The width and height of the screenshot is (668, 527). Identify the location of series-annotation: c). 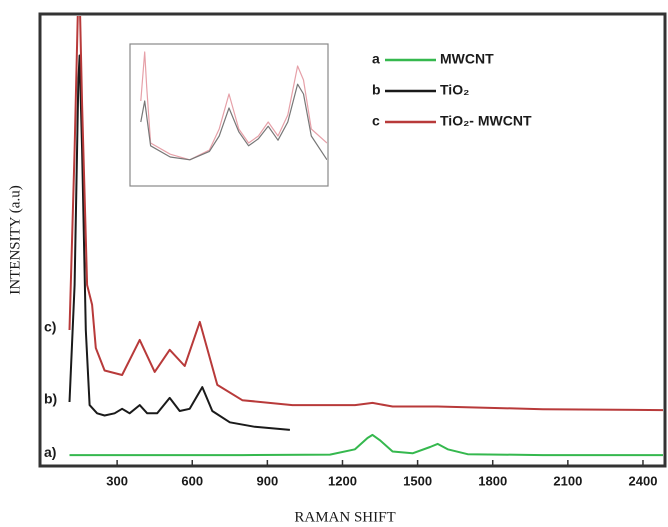
(50, 327).